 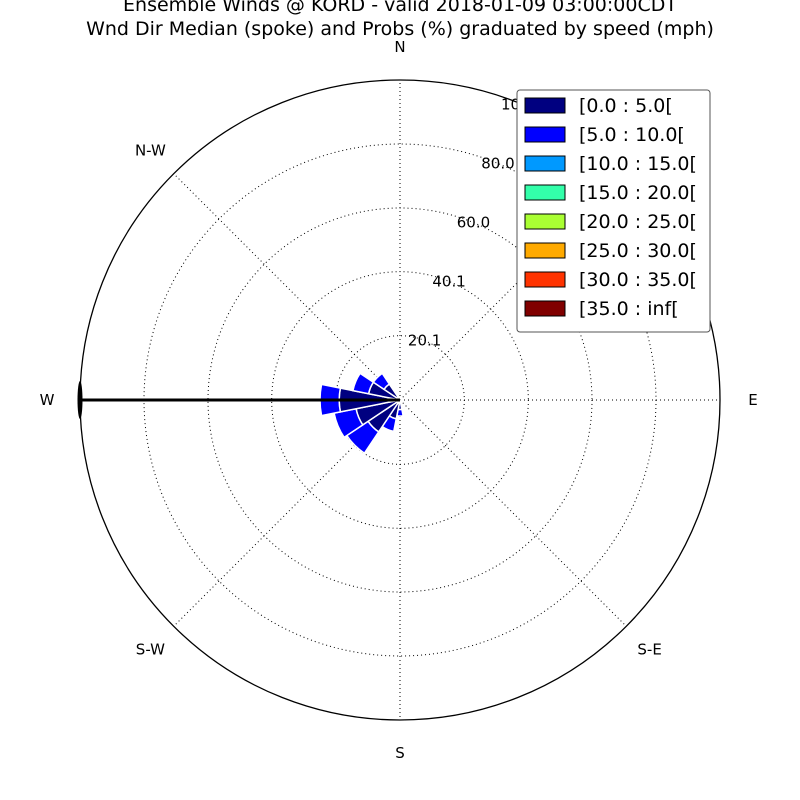 I want to click on legend-label-5: [25.0 : 30.0[, so click(x=638, y=251).